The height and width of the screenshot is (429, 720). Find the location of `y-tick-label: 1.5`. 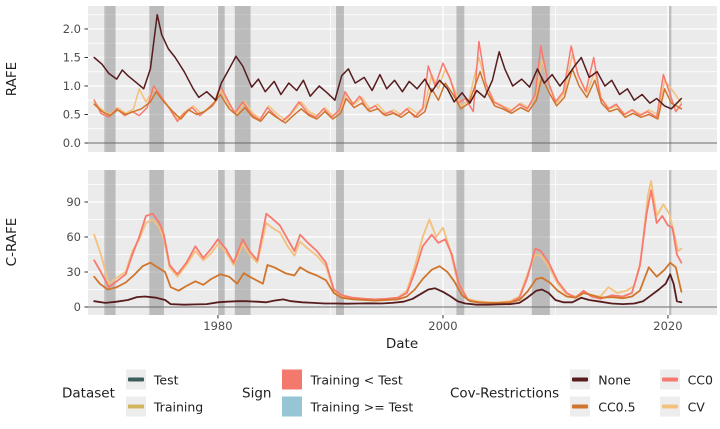

y-tick-label: 1.5 is located at coordinates (72, 57).